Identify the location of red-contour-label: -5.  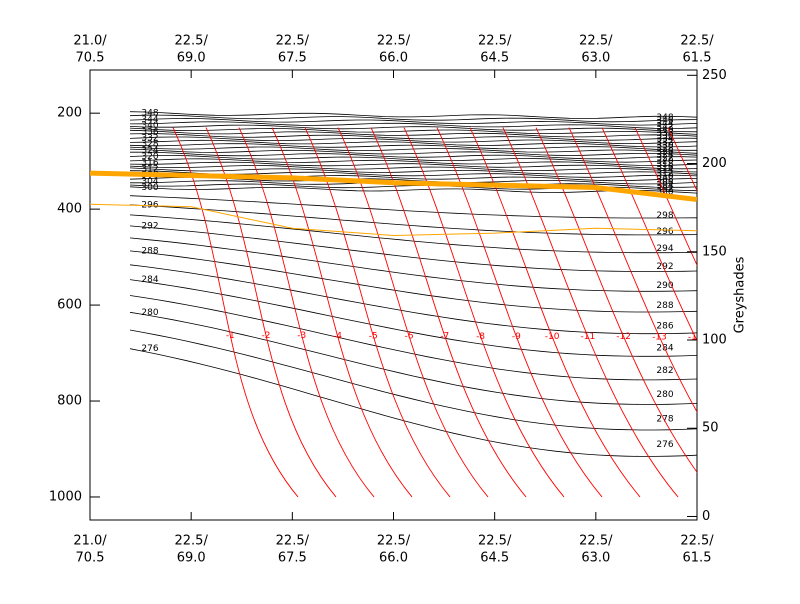
(373, 336).